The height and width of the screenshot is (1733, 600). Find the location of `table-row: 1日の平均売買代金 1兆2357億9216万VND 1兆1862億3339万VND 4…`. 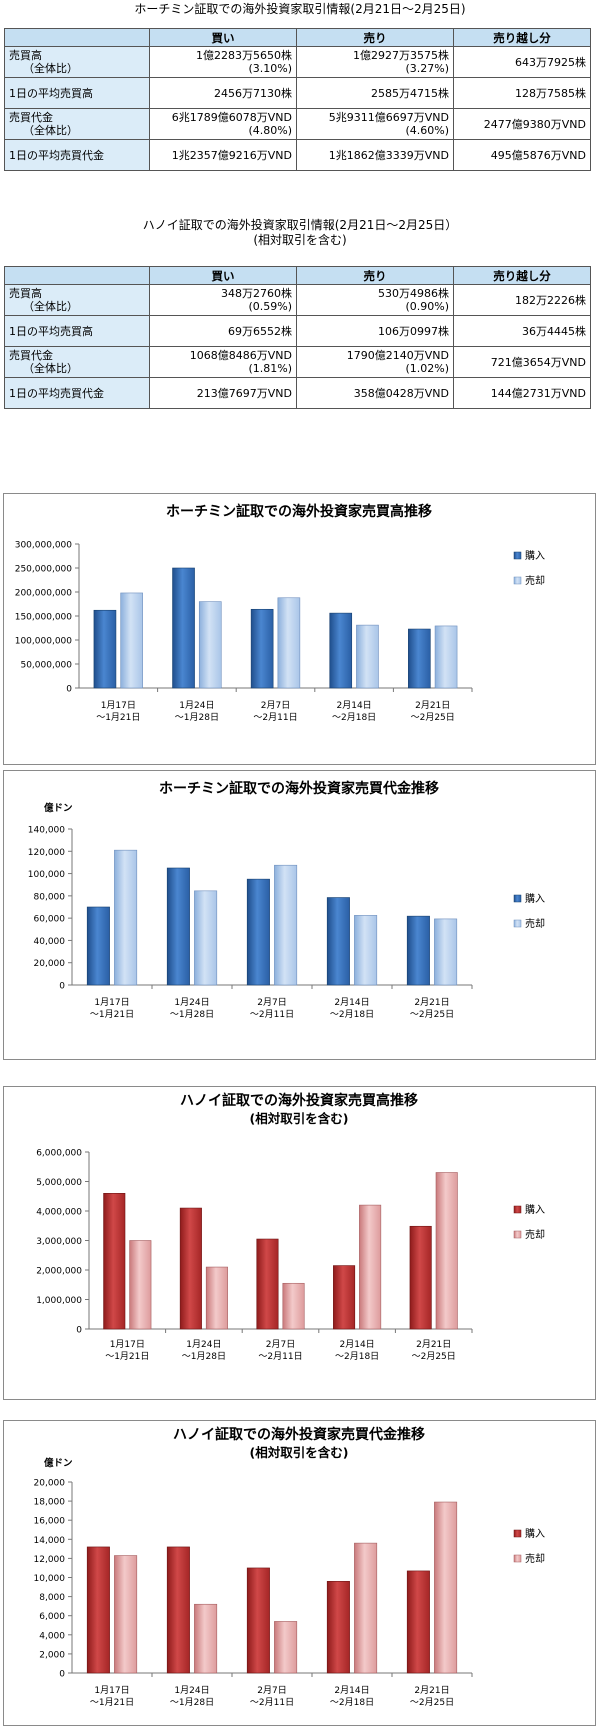

table-row: 1日の平均売買代金 1兆2357億9216万VND 1兆1862億3339万VND 4… is located at coordinates (297, 155).